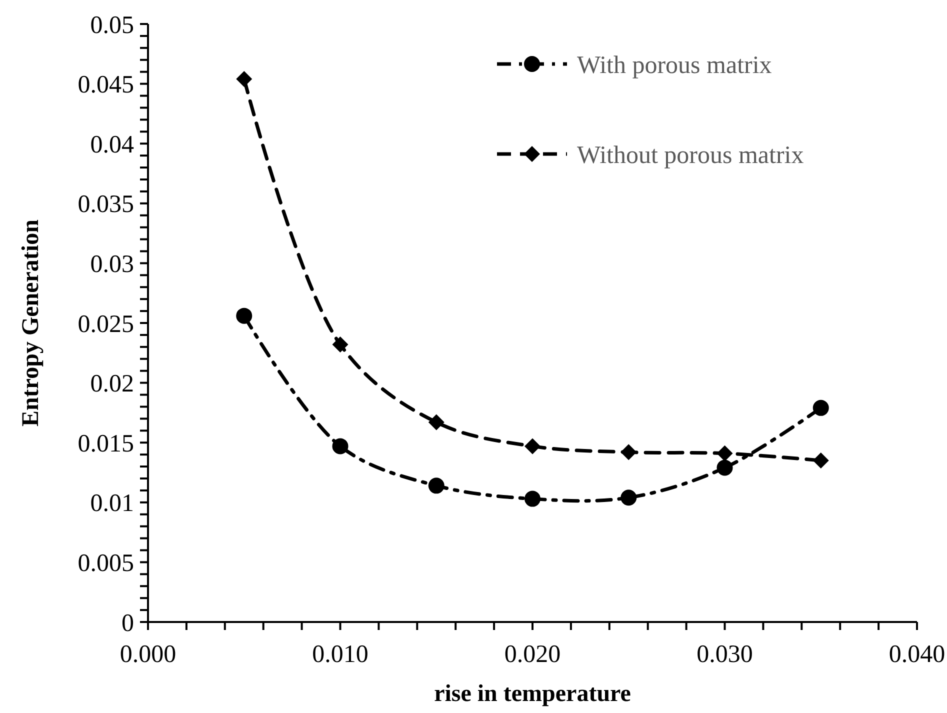  What do you see at coordinates (532, 654) in the screenshot?
I see `x-tick-label: 0.020` at bounding box center [532, 654].